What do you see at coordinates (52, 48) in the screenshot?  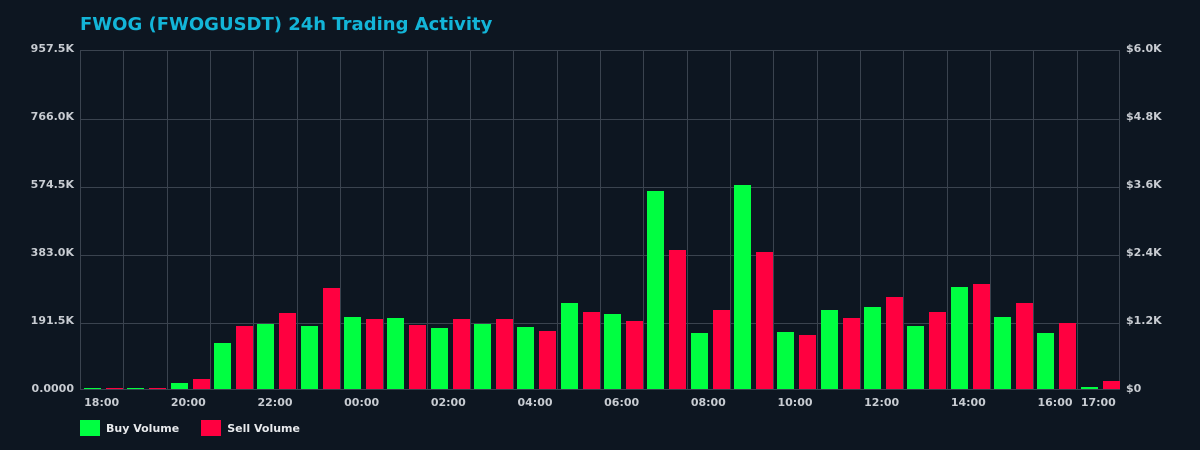 I see `left-y-tick: 957.5K` at bounding box center [52, 48].